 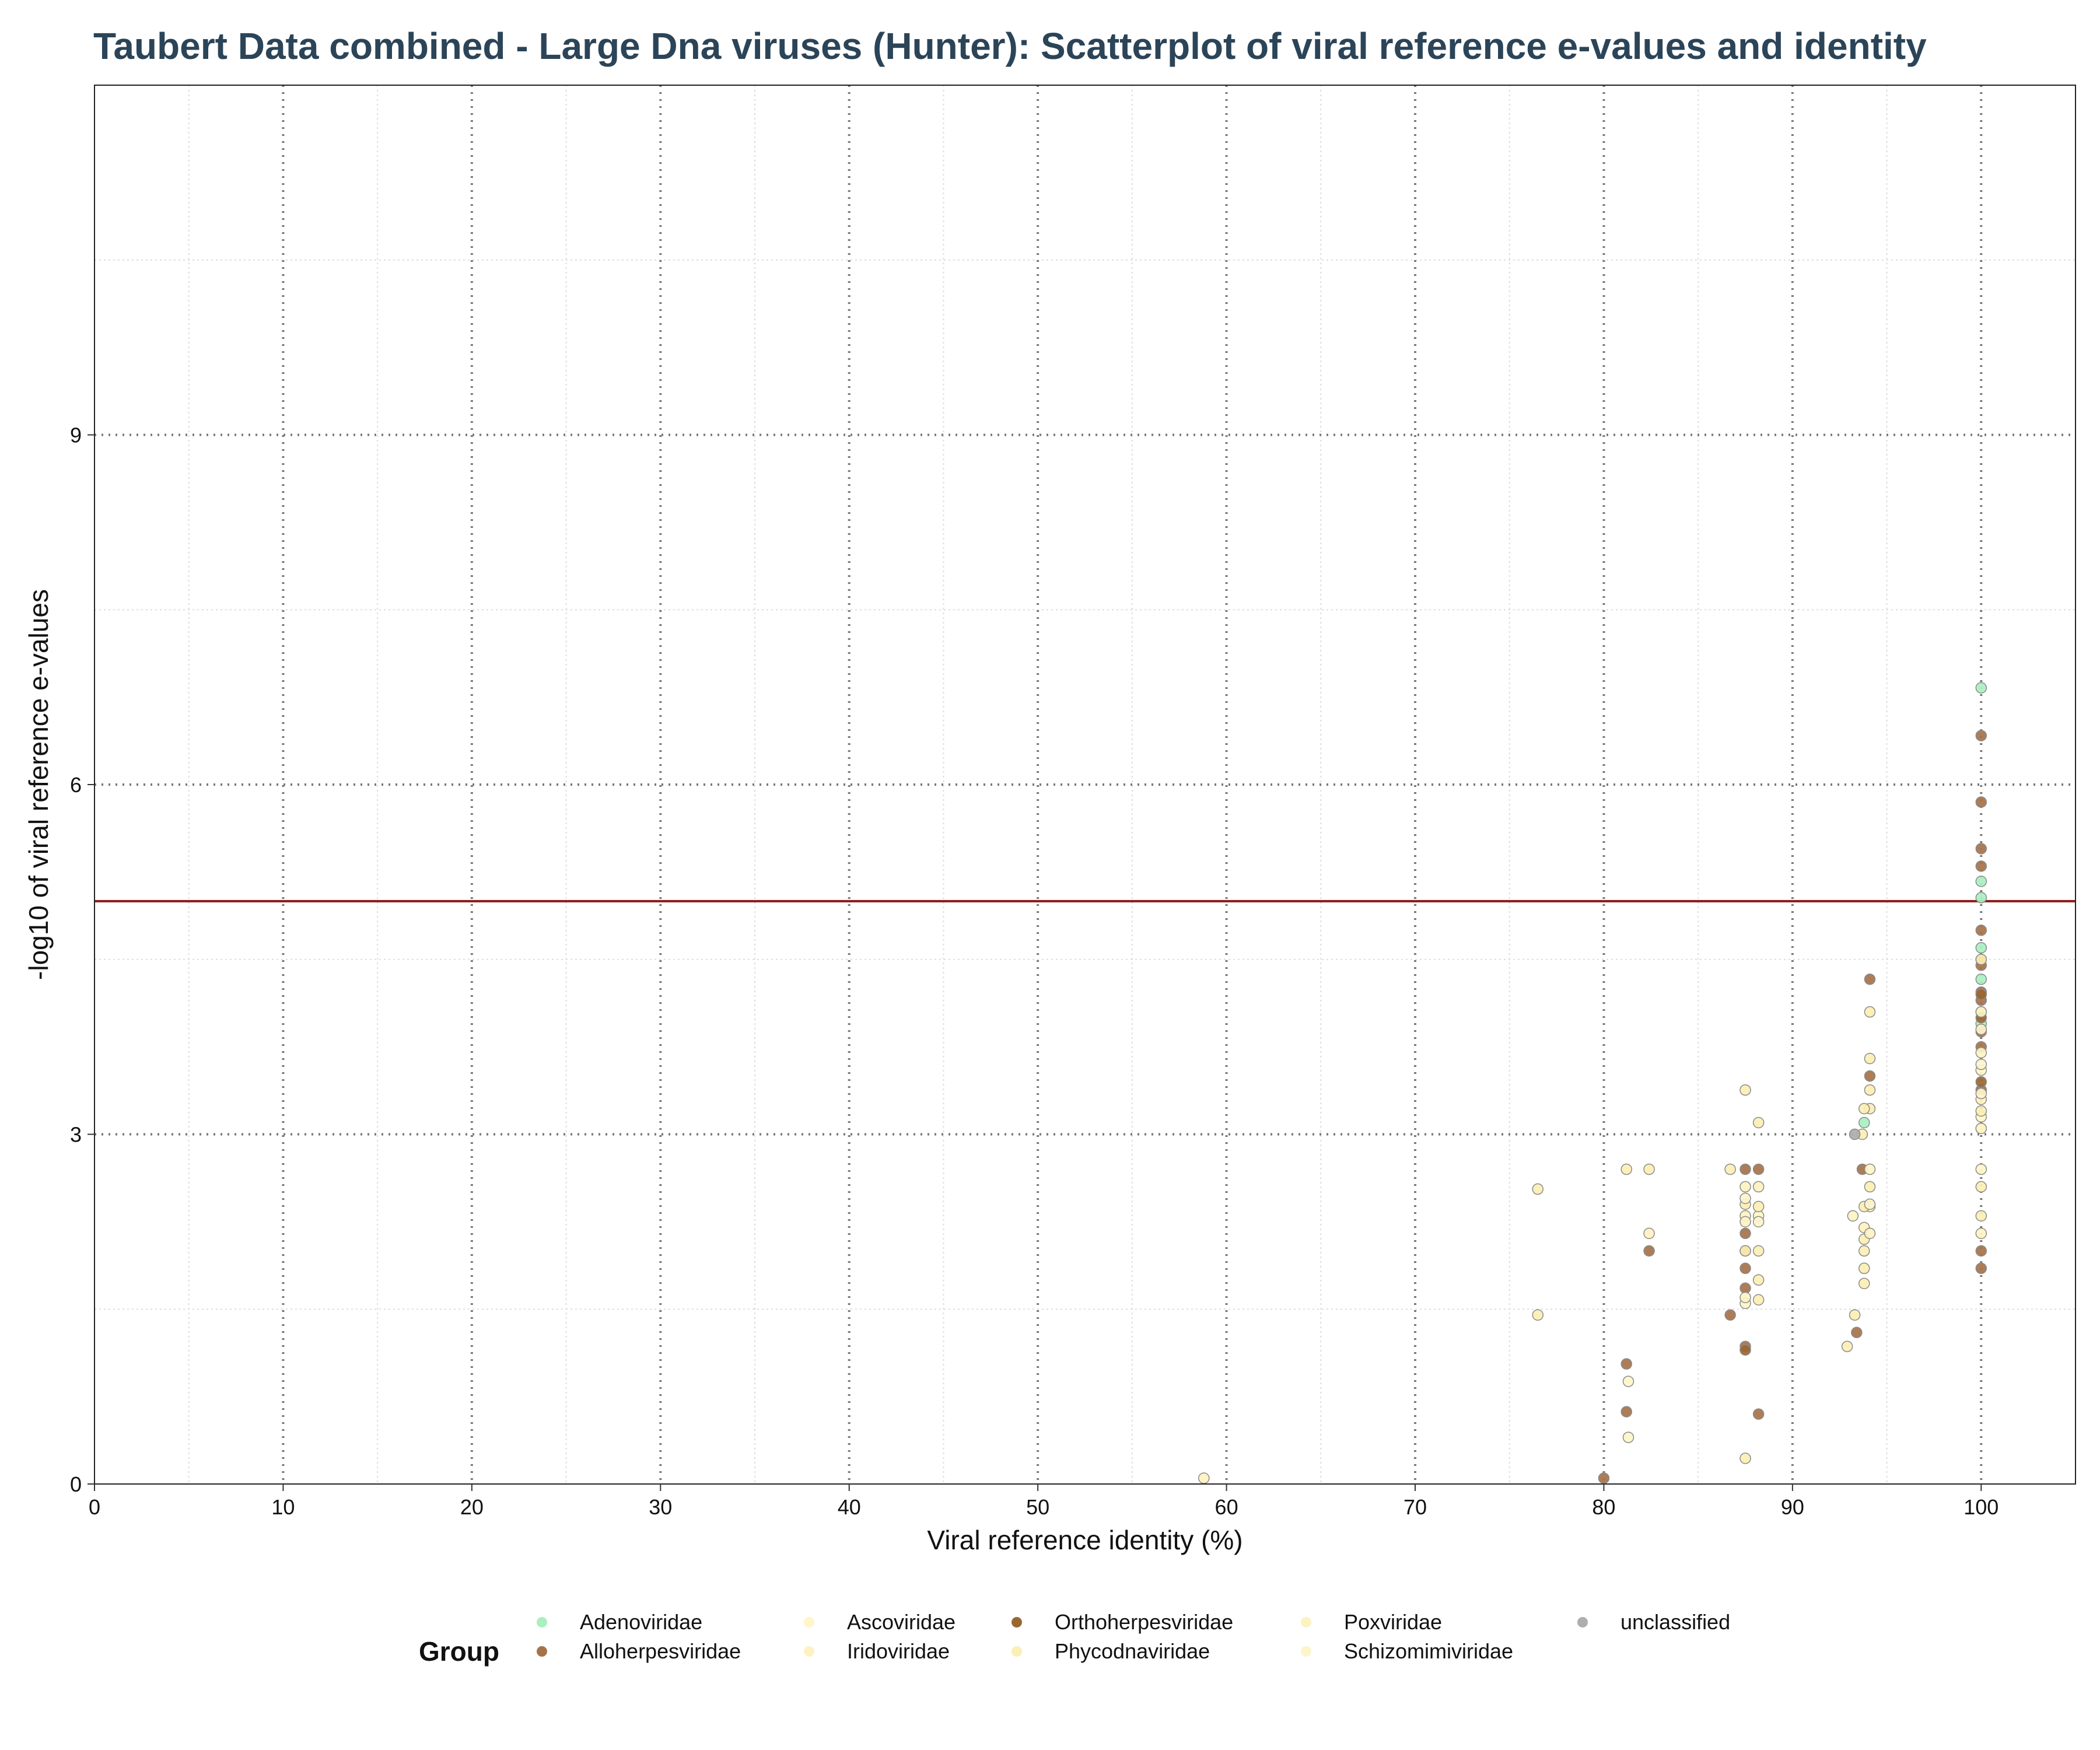 What do you see at coordinates (1981, 1507) in the screenshot?
I see `x-tick-label: 100` at bounding box center [1981, 1507].